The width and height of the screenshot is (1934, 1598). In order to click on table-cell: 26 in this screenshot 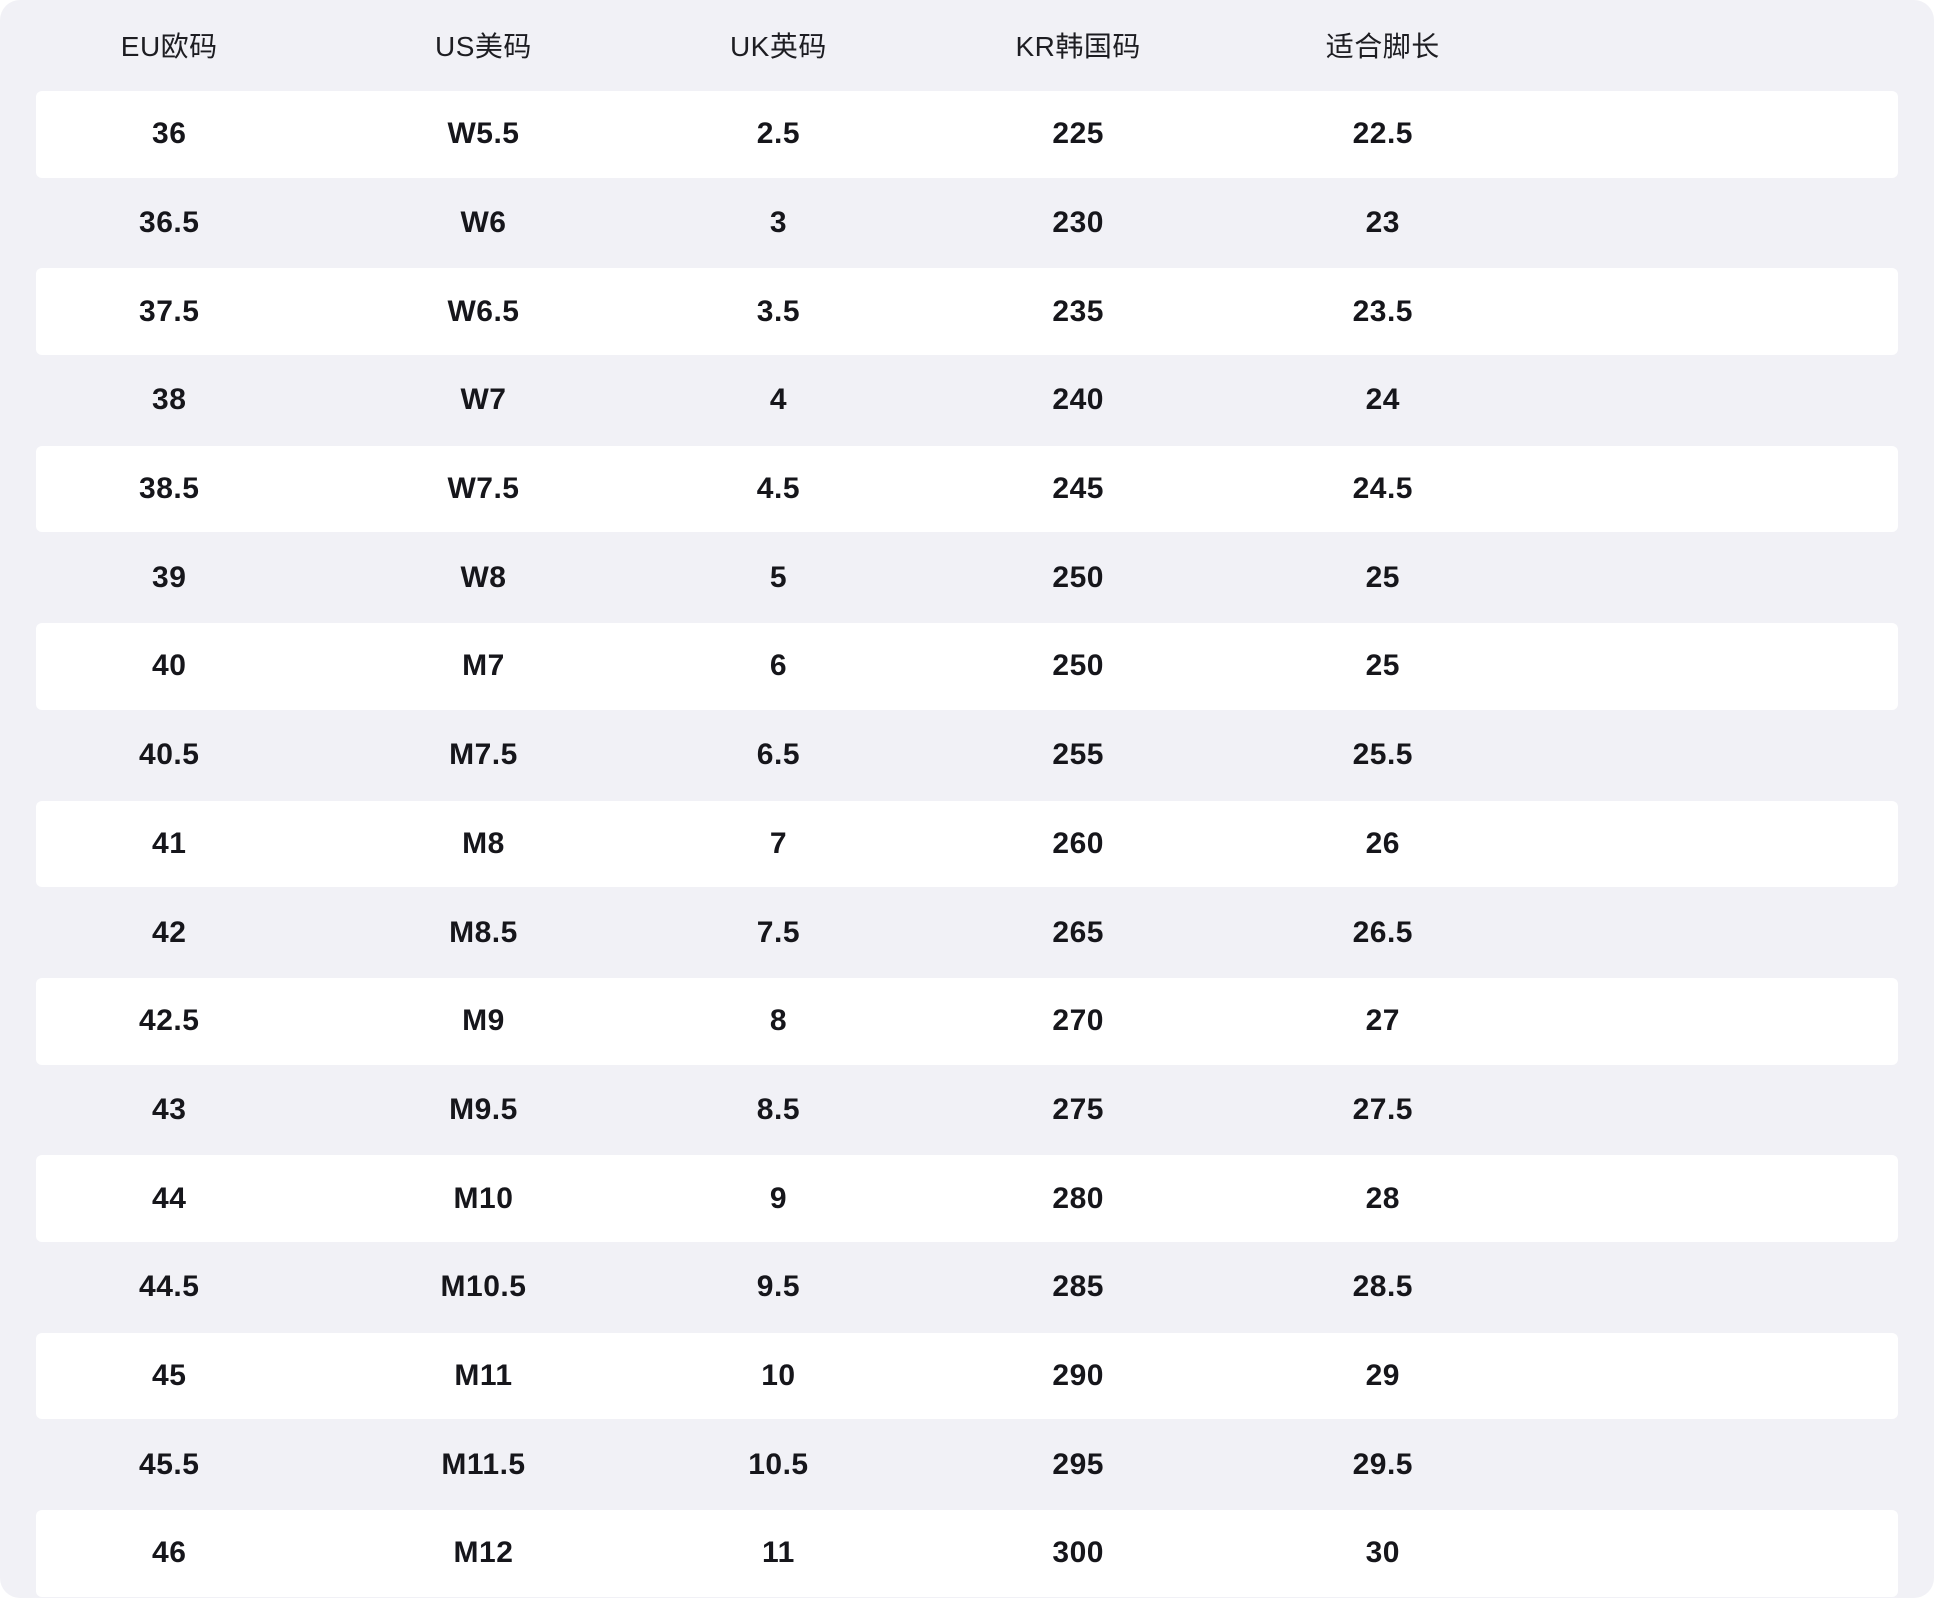, I will do `click(1382, 843)`.